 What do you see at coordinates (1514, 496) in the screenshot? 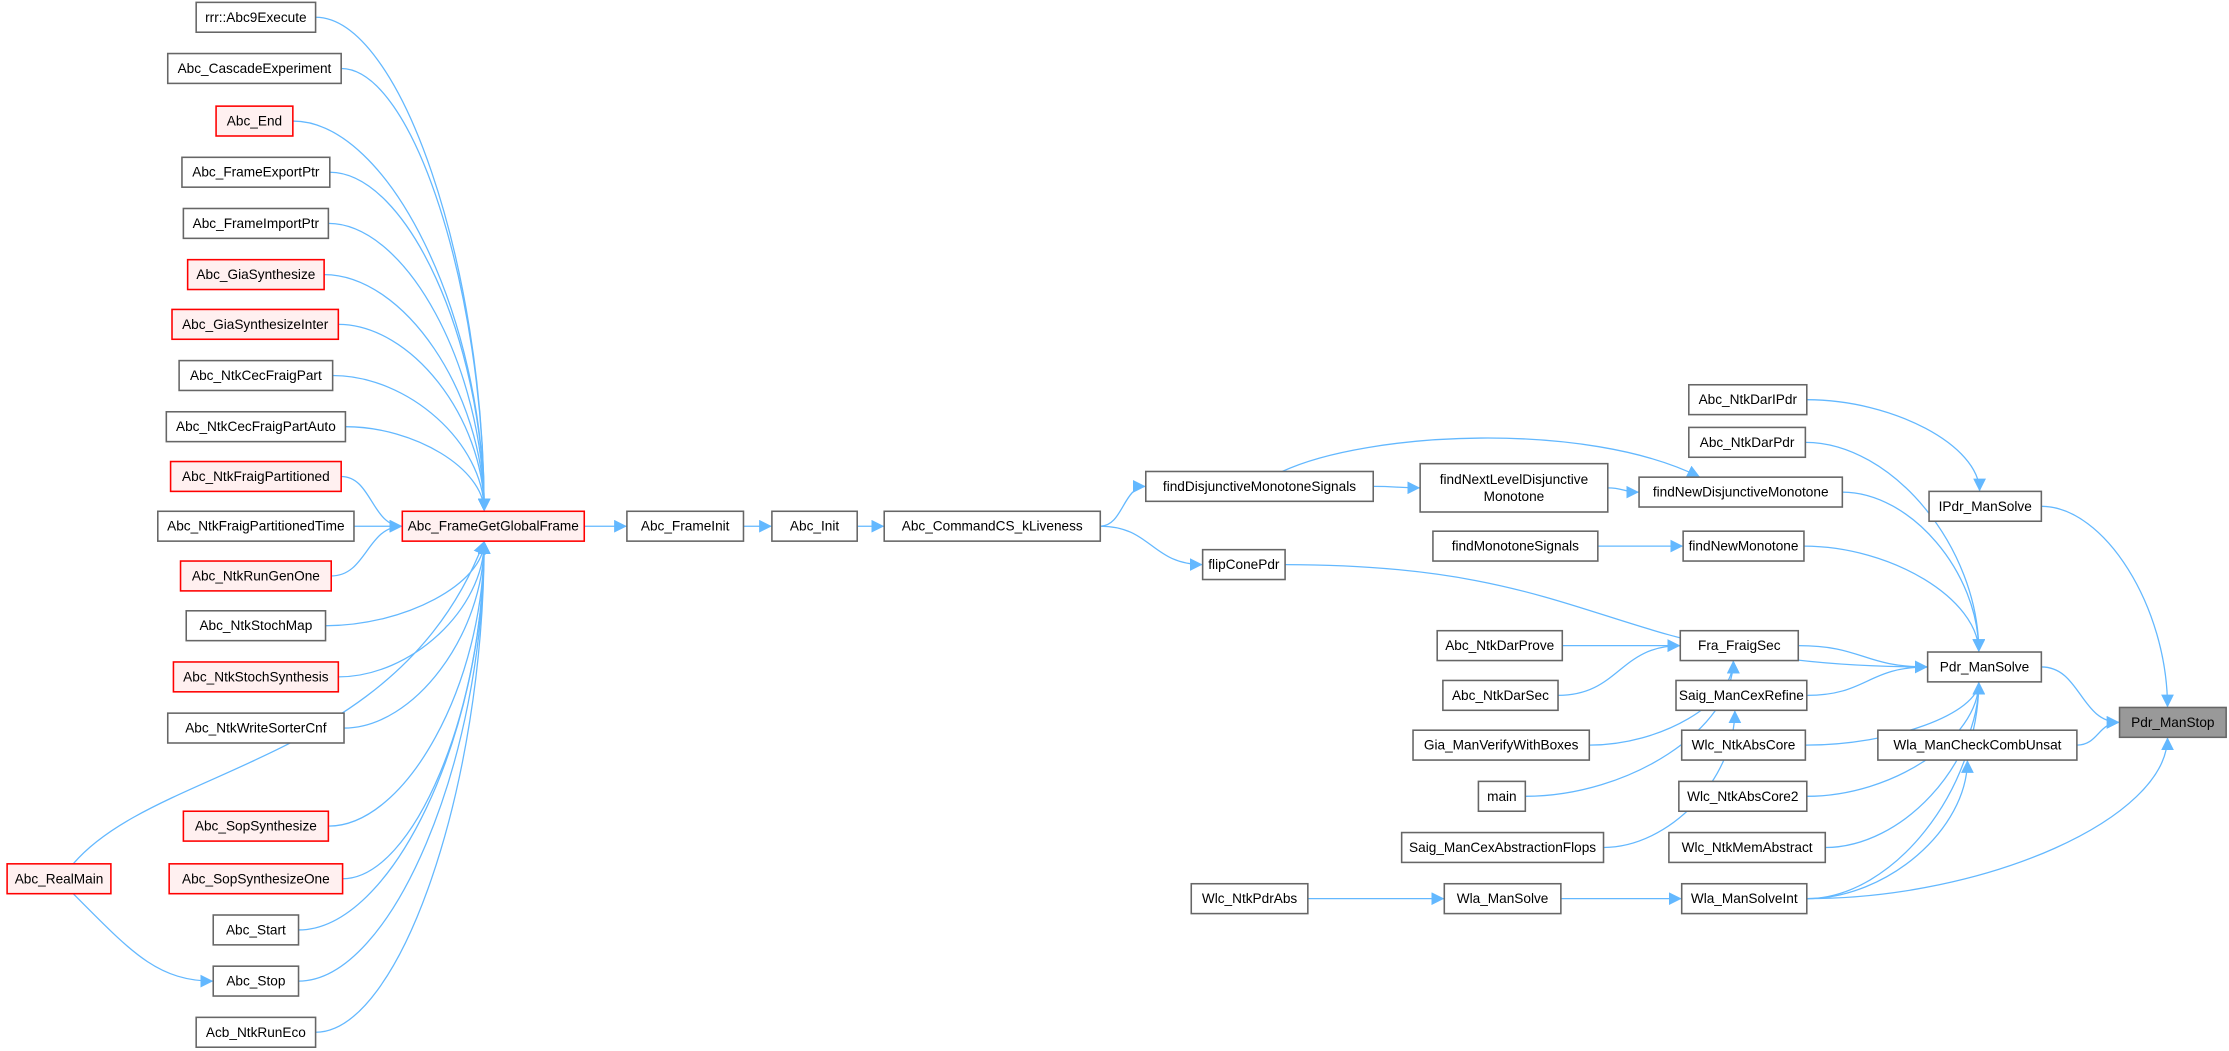
I see `node-label: Monotone` at bounding box center [1514, 496].